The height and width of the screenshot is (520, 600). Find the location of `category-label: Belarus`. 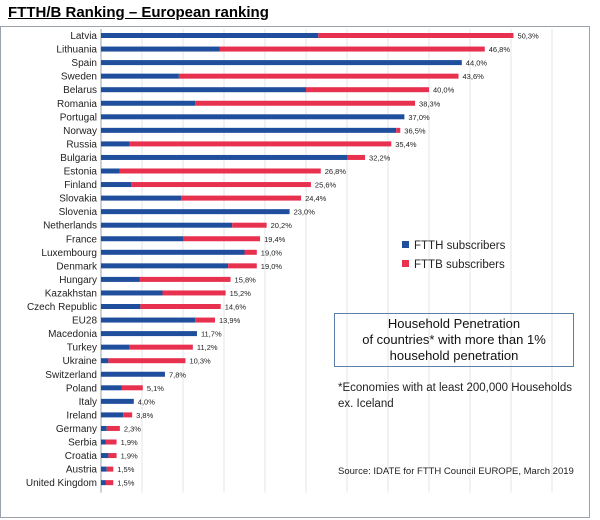

category-label: Belarus is located at coordinates (80, 90).